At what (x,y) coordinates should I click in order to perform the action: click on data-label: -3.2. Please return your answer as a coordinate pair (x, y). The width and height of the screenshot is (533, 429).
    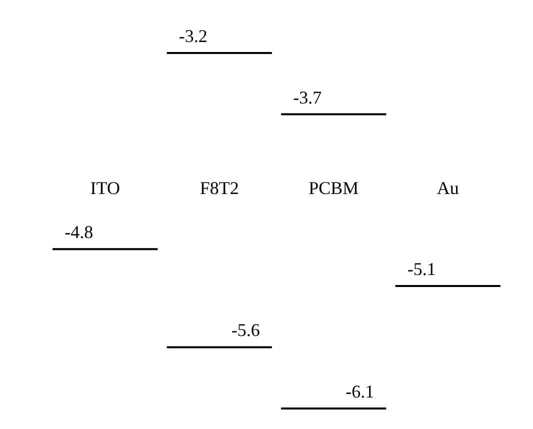
    Looking at the image, I should click on (193, 36).